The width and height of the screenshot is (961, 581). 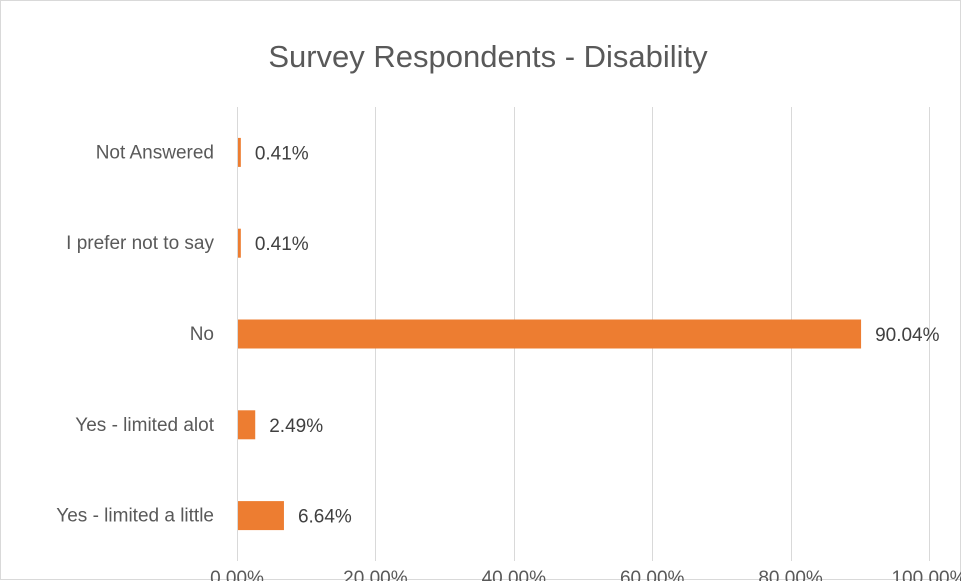 I want to click on category-label: No, so click(x=202, y=334).